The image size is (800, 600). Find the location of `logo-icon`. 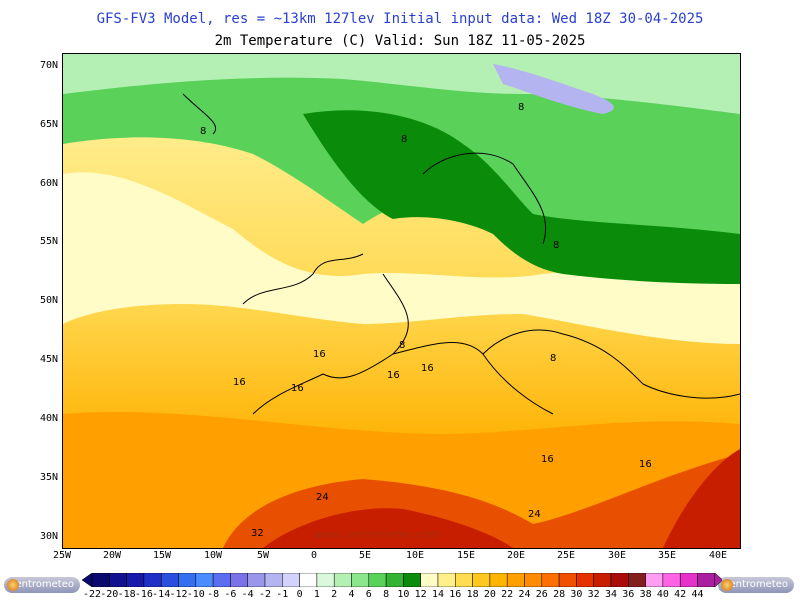

logo-icon is located at coordinates (727, 585).